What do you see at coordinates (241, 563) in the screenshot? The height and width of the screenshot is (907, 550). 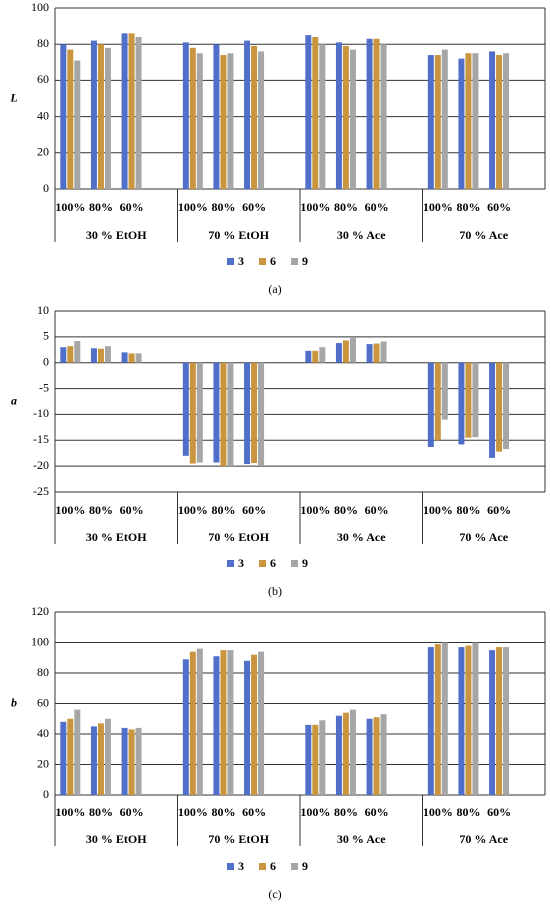 I see `legend-label: 3` at bounding box center [241, 563].